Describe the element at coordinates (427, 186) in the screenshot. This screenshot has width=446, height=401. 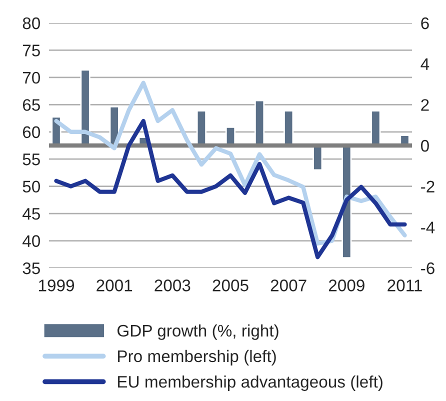
I see `y2-tick-label: -2` at that location.